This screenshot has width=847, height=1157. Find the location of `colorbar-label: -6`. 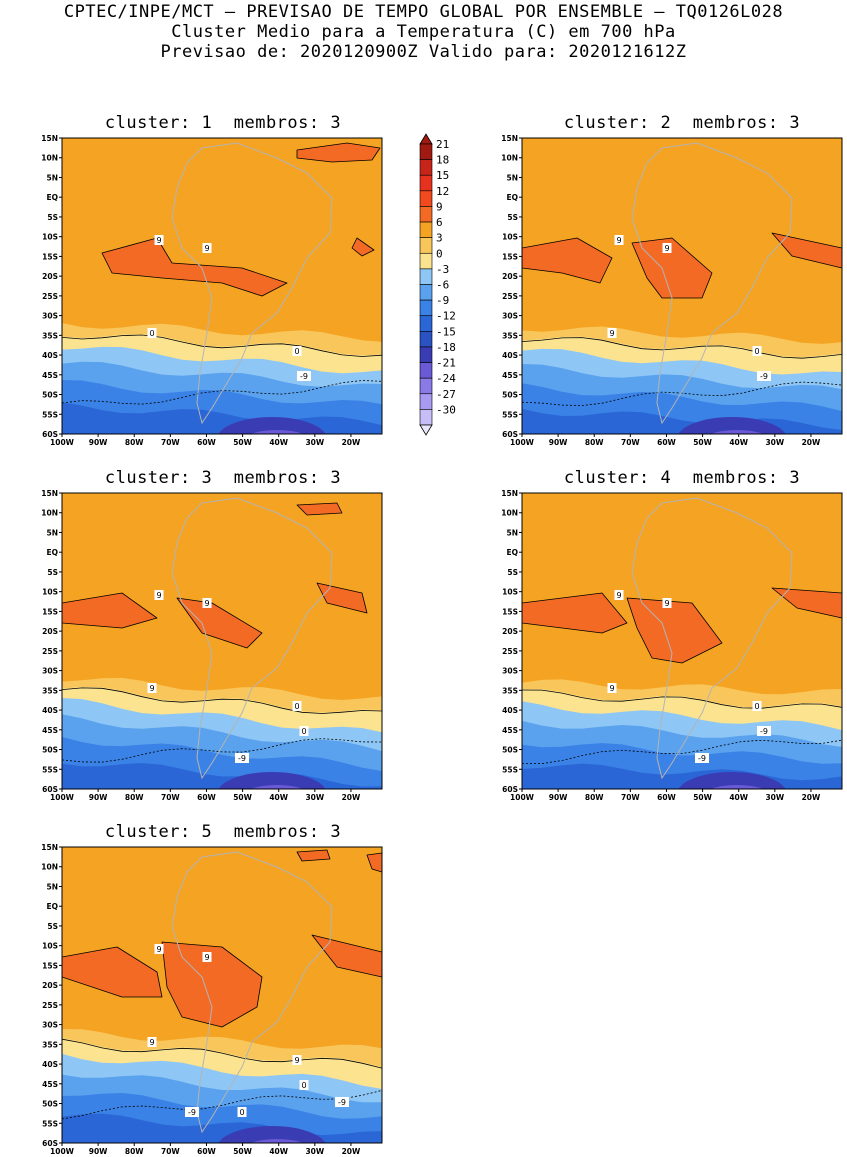

colorbar-label: -6 is located at coordinates (442, 285).